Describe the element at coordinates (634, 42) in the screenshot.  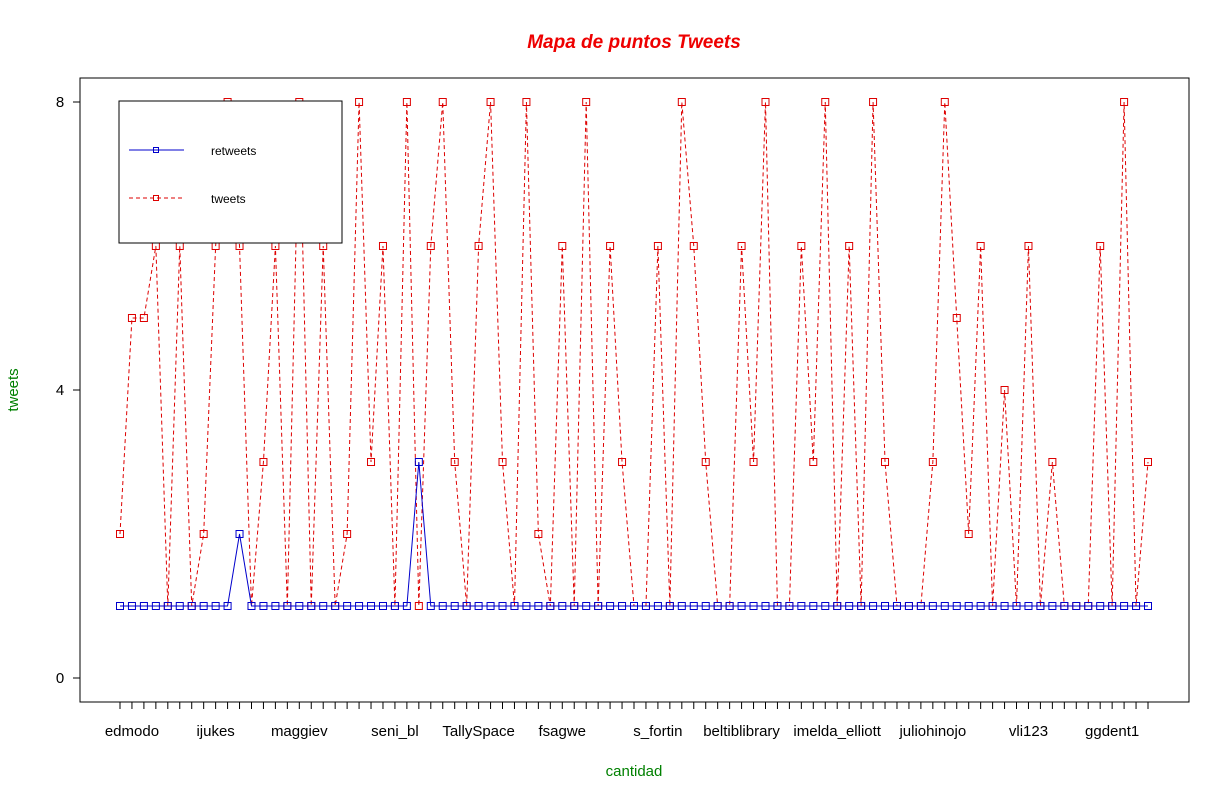
I see `chart-title: Mapa de puntos Tweets` at that location.